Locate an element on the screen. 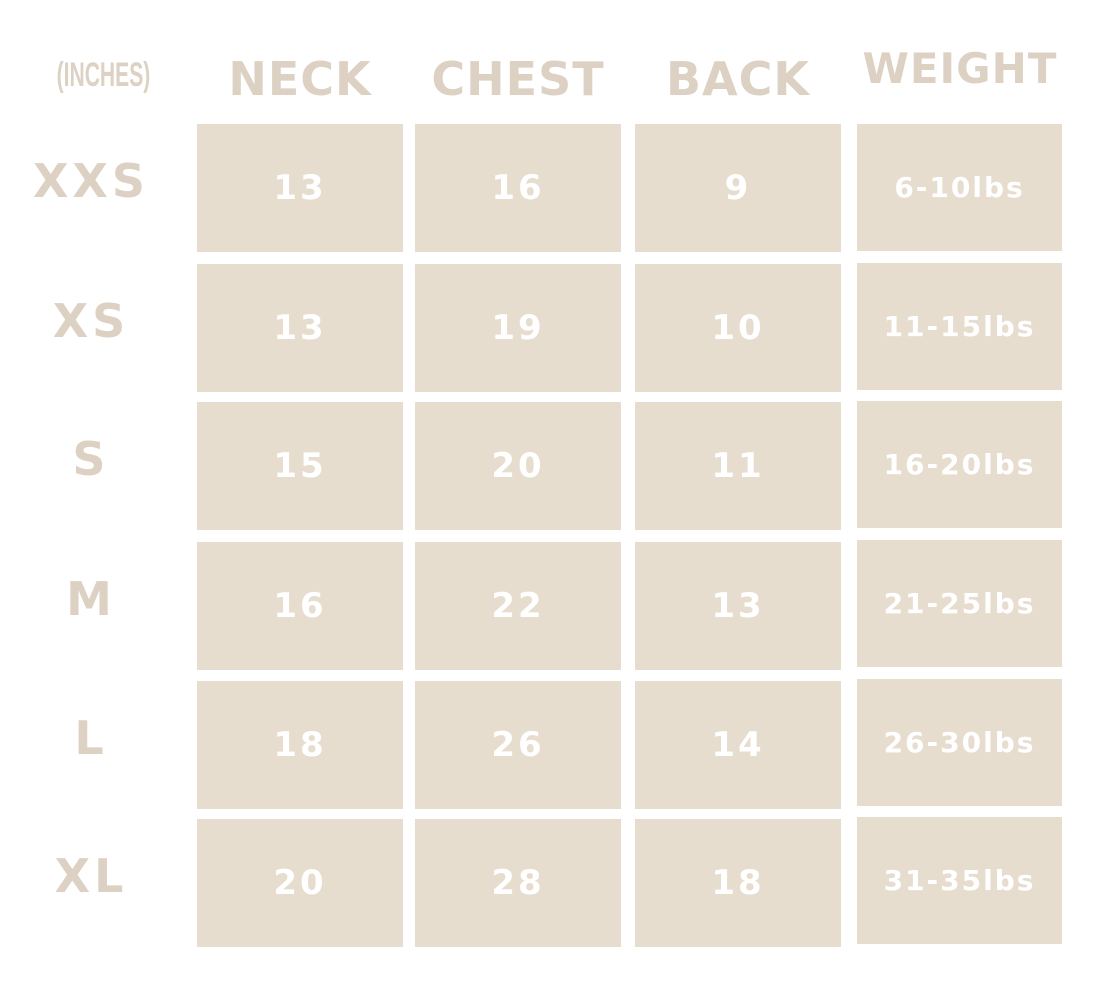  cell-neck: 16 is located at coordinates (300, 606).